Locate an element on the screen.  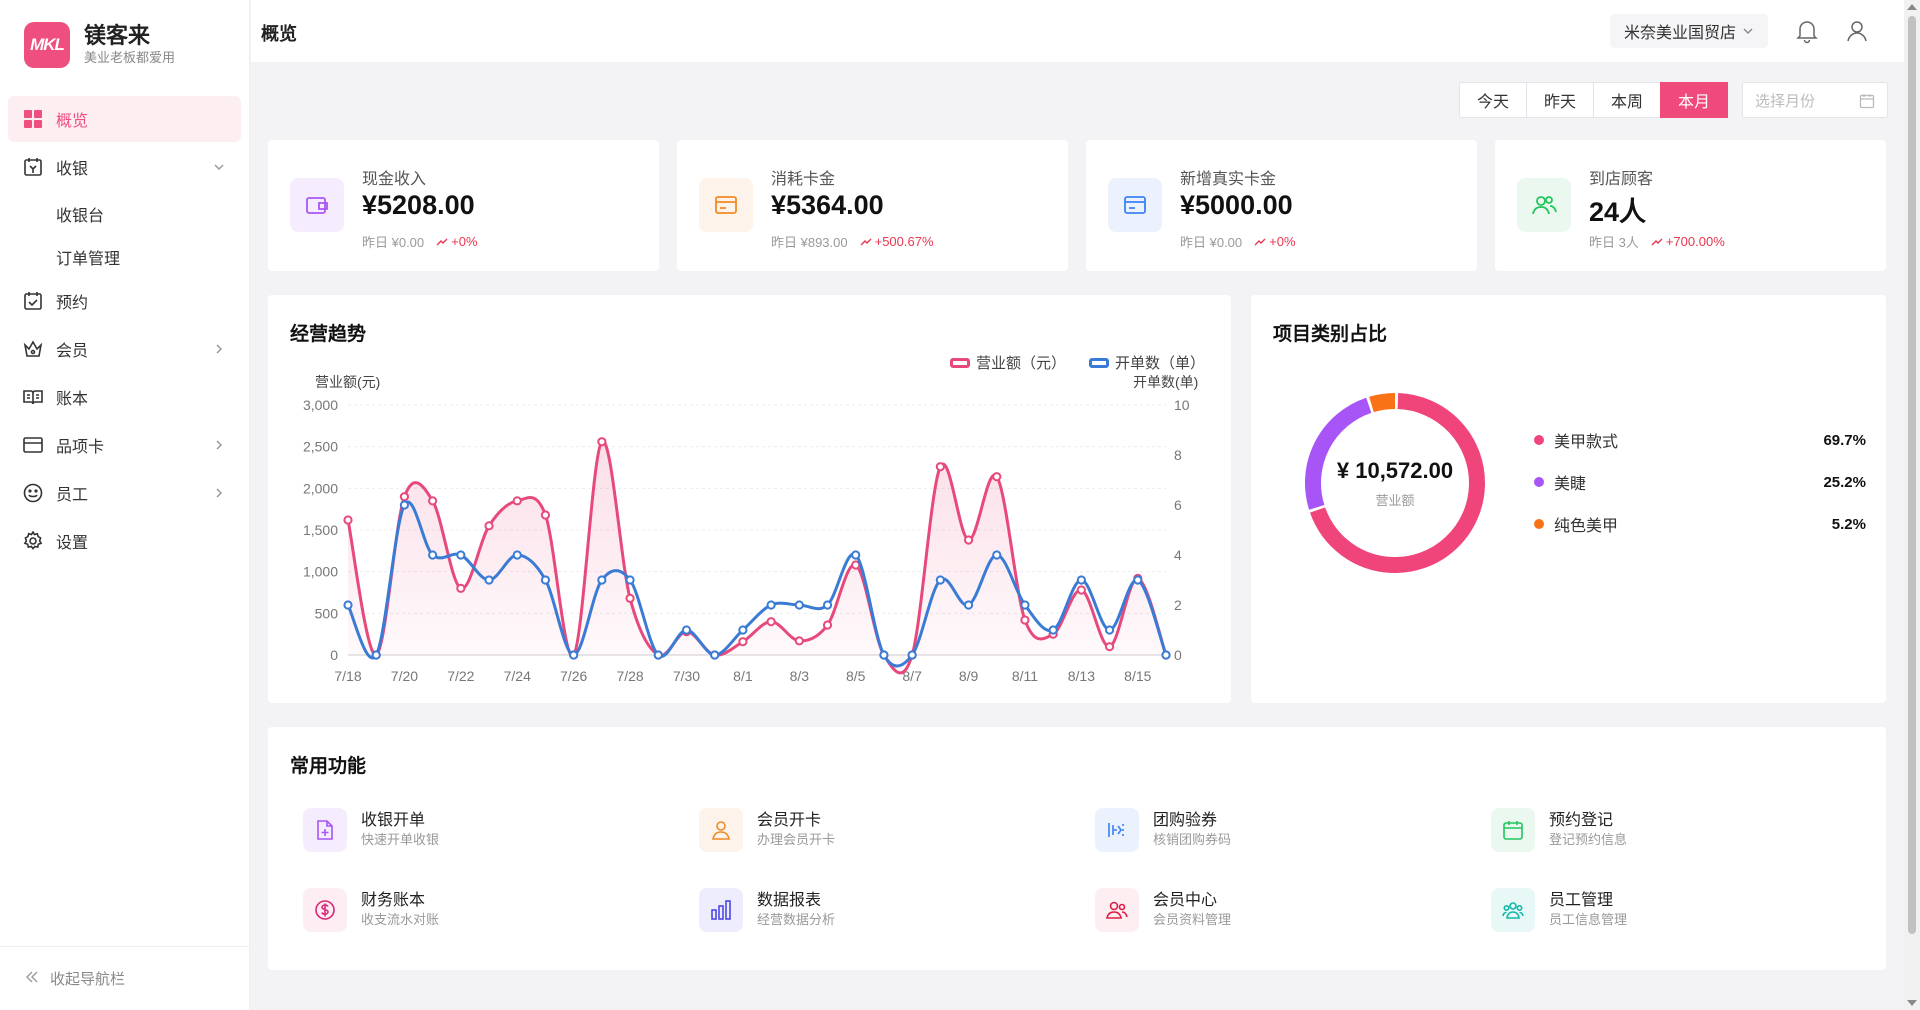
func-desc: 收支流水对账 is located at coordinates (400, 919).